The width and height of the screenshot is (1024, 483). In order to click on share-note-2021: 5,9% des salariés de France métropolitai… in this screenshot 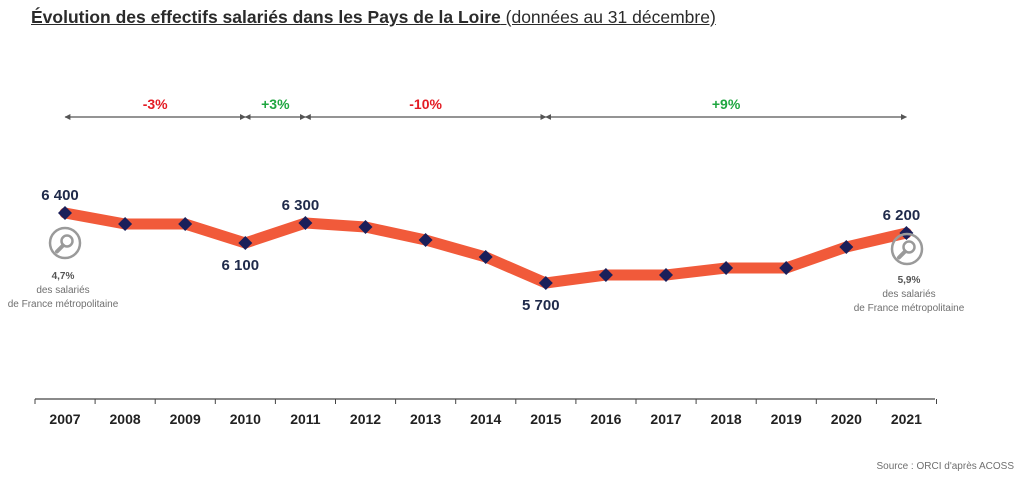, I will do `click(909, 295)`.